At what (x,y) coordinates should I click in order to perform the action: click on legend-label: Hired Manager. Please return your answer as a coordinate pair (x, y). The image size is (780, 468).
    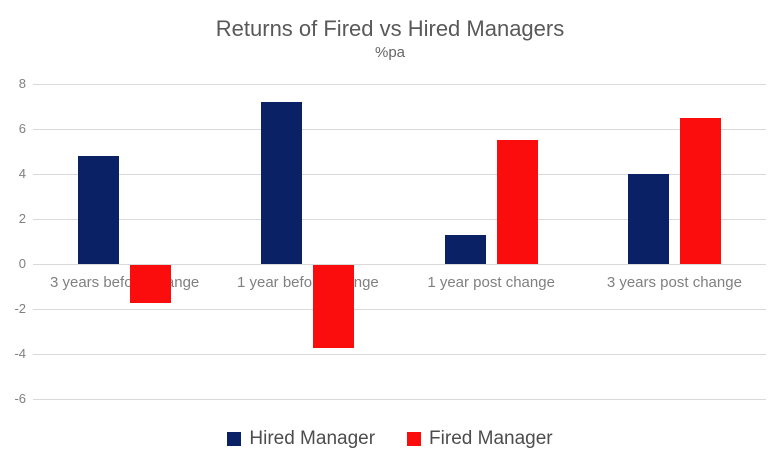
    Looking at the image, I should click on (312, 438).